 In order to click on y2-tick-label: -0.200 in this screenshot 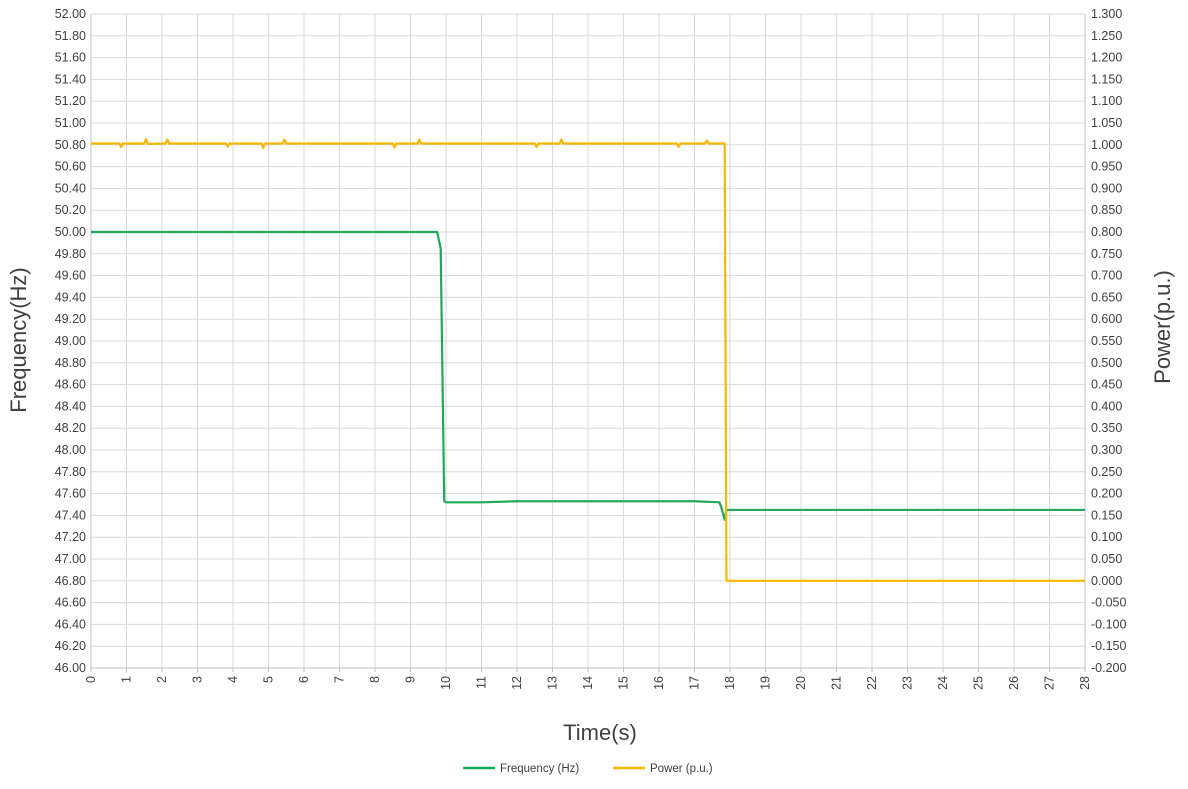, I will do `click(1108, 668)`.